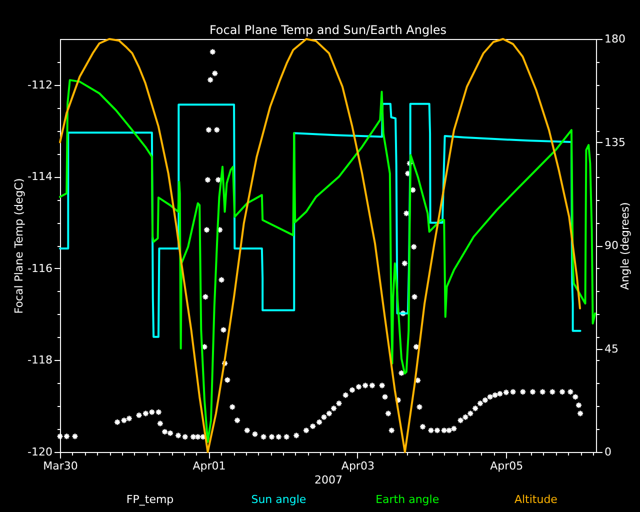 This screenshot has width=640, height=512. Describe the element at coordinates (40, 452) in the screenshot. I see `y-tick-label: -120` at that location.